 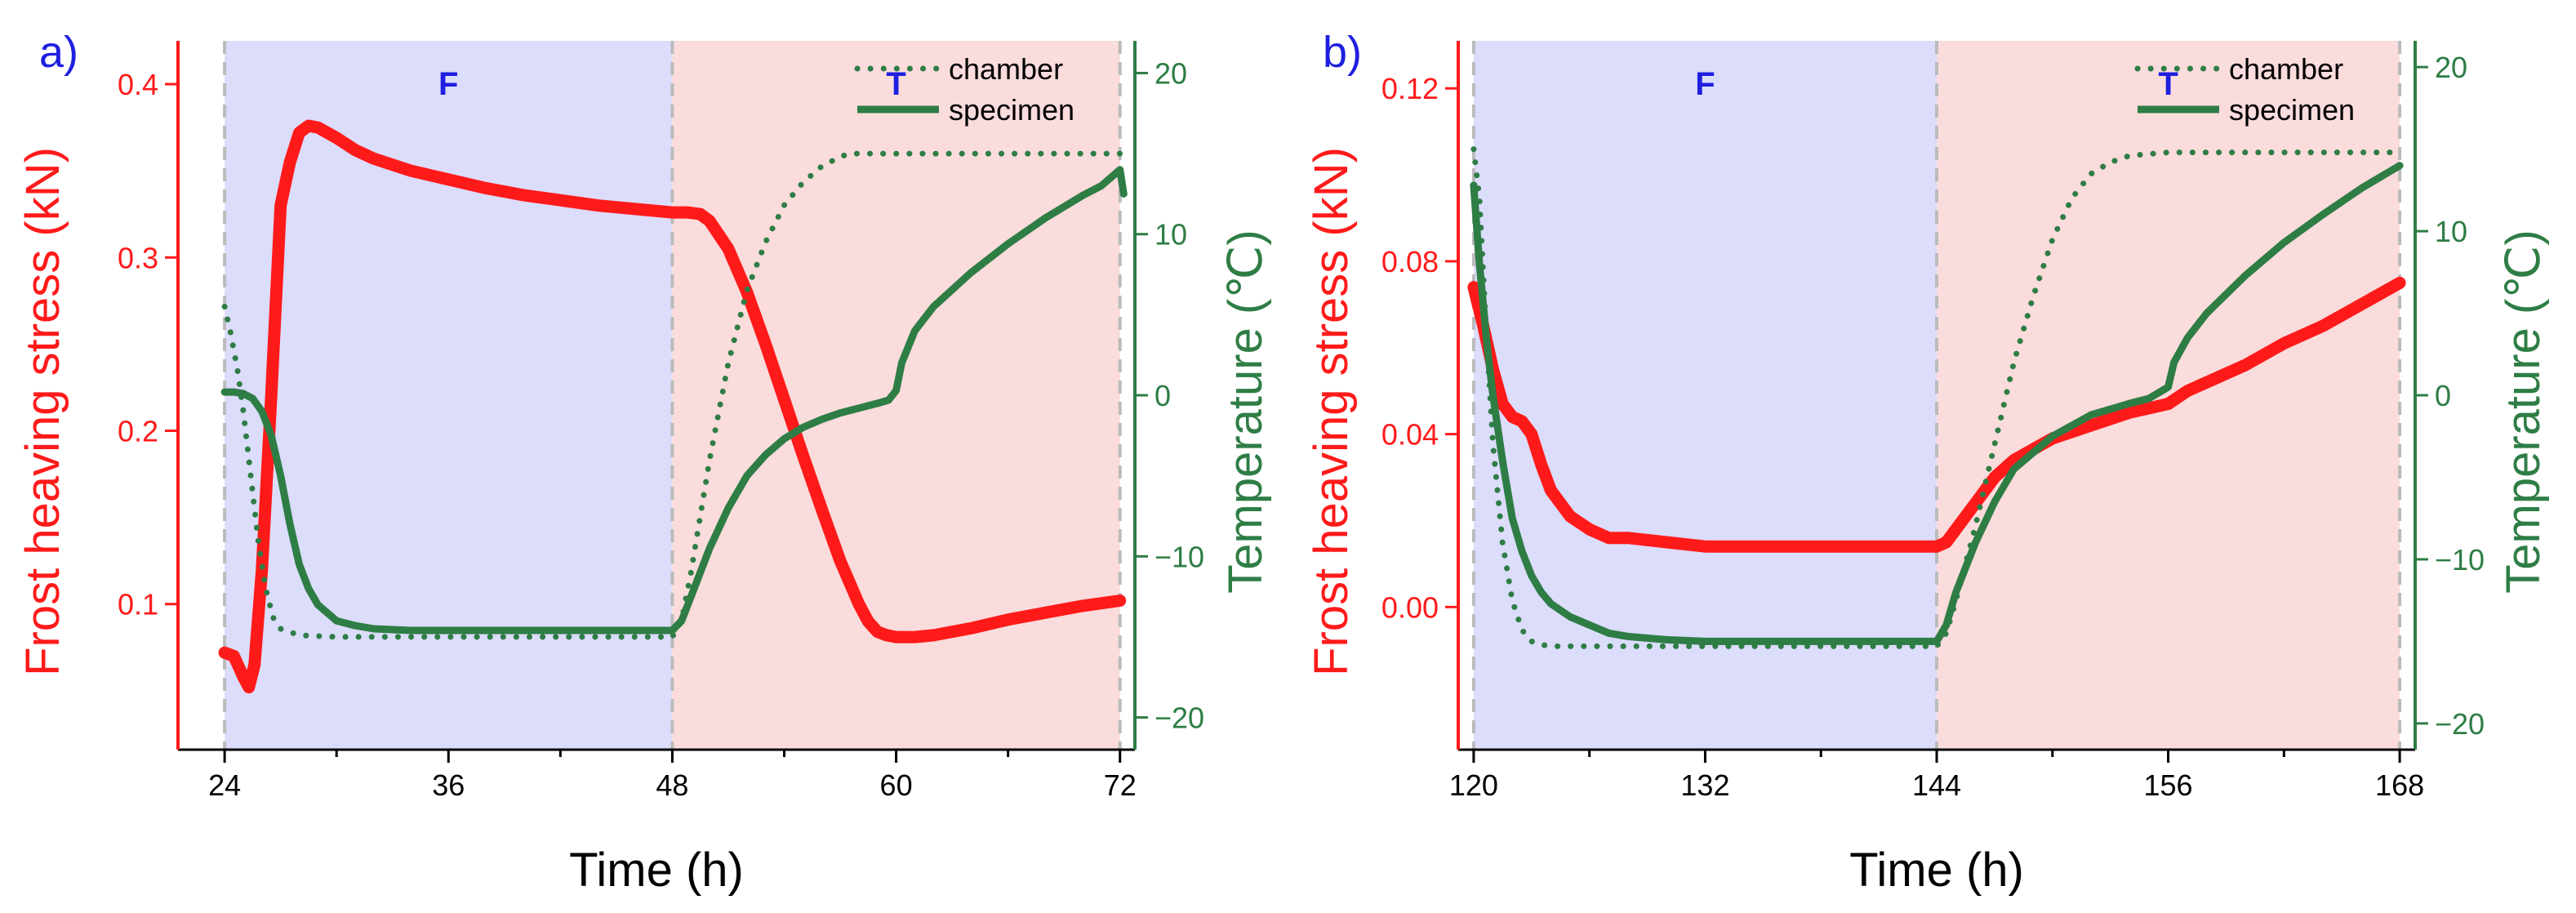 I want to click on x-tick-label: 48, so click(x=672, y=785).